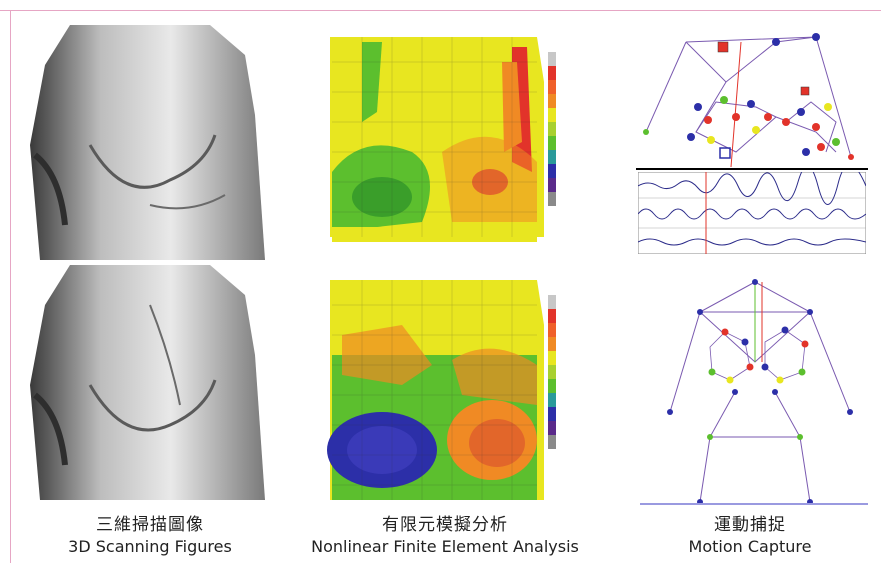 The width and height of the screenshot is (881, 563). I want to click on fea-figure-top, so click(447, 141).